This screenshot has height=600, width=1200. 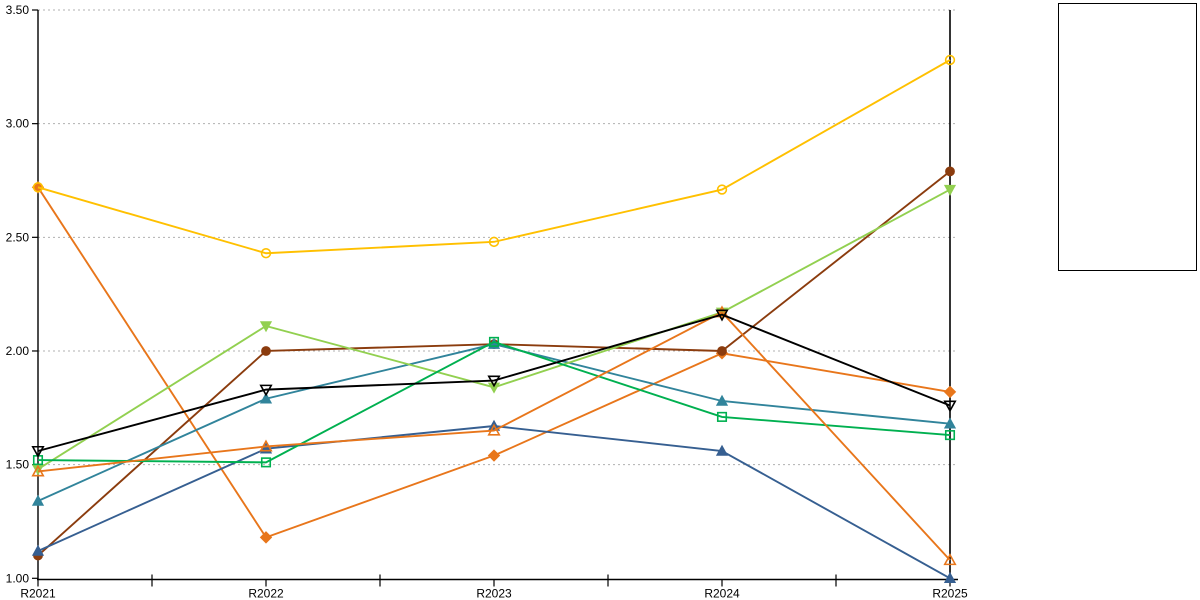 What do you see at coordinates (18, 237) in the screenshot?
I see `y-tick-label: 2.50` at bounding box center [18, 237].